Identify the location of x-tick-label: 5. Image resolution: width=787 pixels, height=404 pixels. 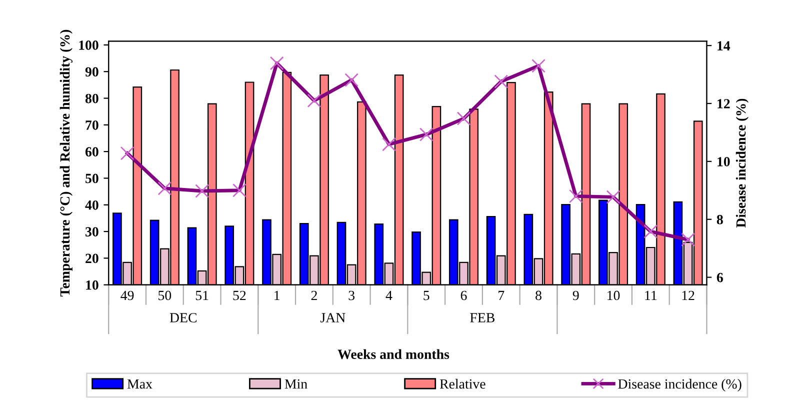
(427, 295).